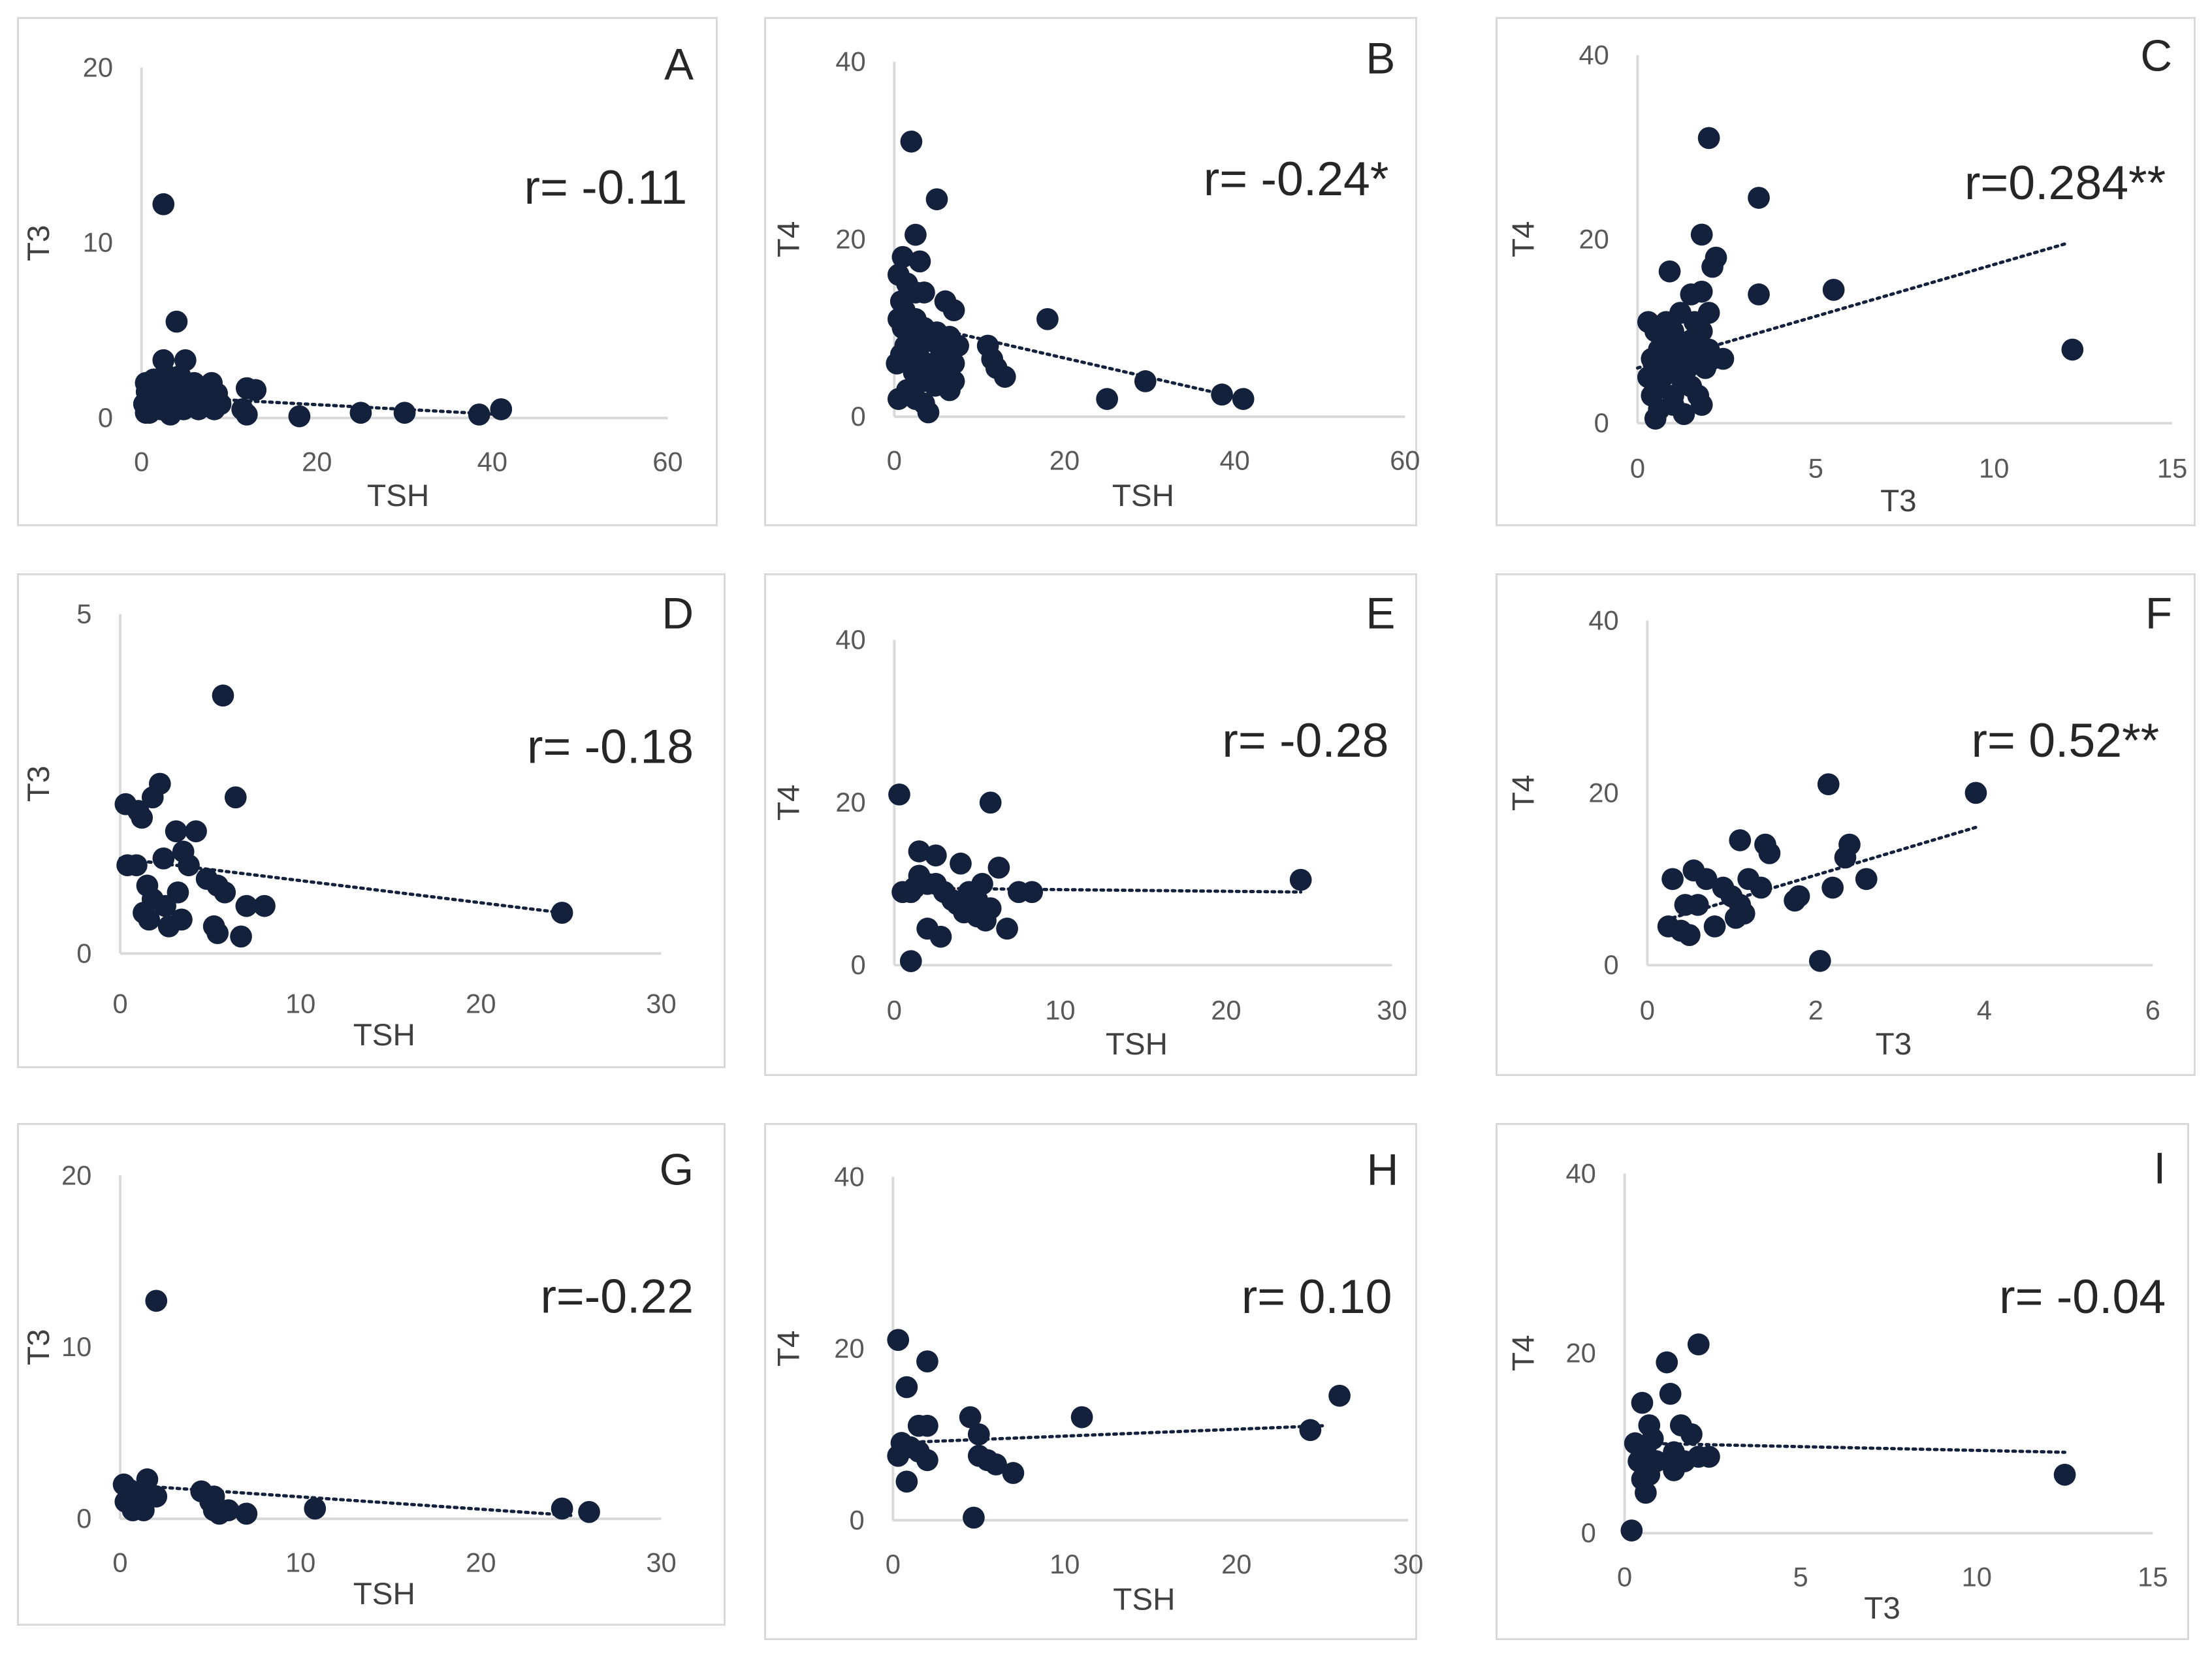  I want to click on scatter-plot-c: 0 5 10 15 0 20 40 T3 T4 Cr=0.284**, so click(1847, 274).